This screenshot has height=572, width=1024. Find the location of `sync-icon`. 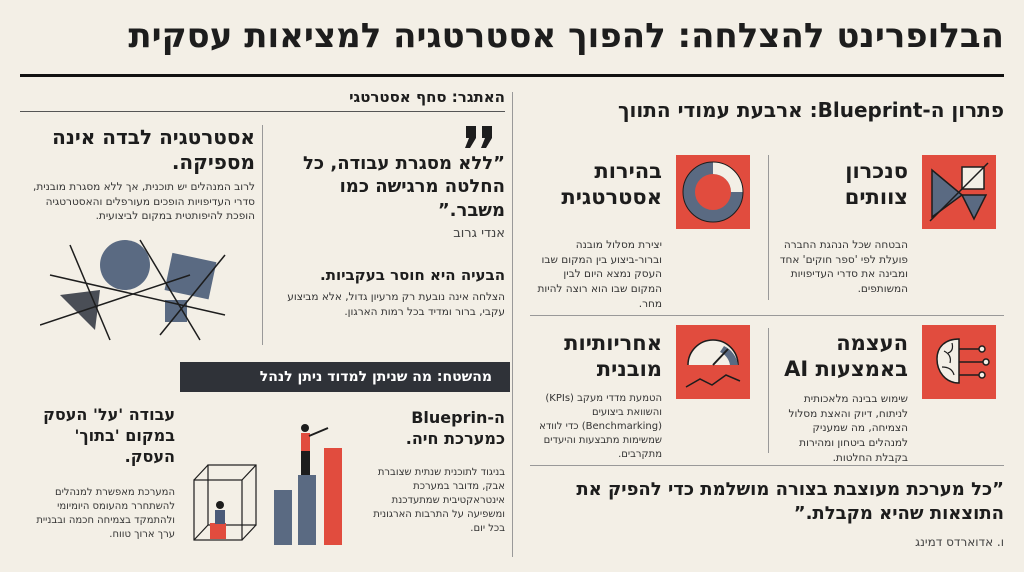

sync-icon is located at coordinates (959, 192).